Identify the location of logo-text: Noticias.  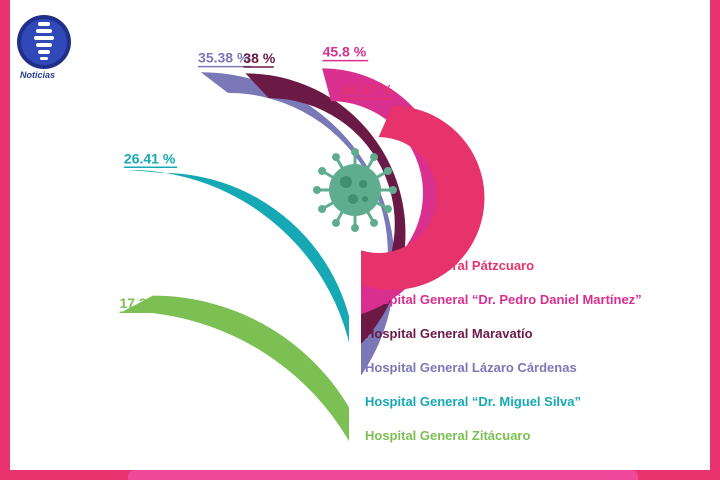
(38, 75).